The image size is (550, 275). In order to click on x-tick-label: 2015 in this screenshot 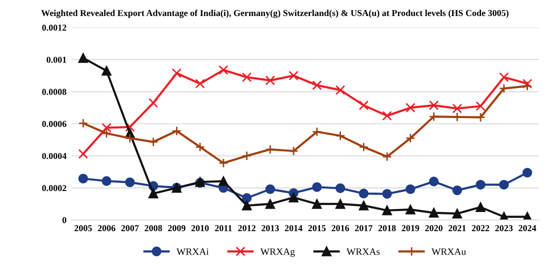, I will do `click(317, 228)`.